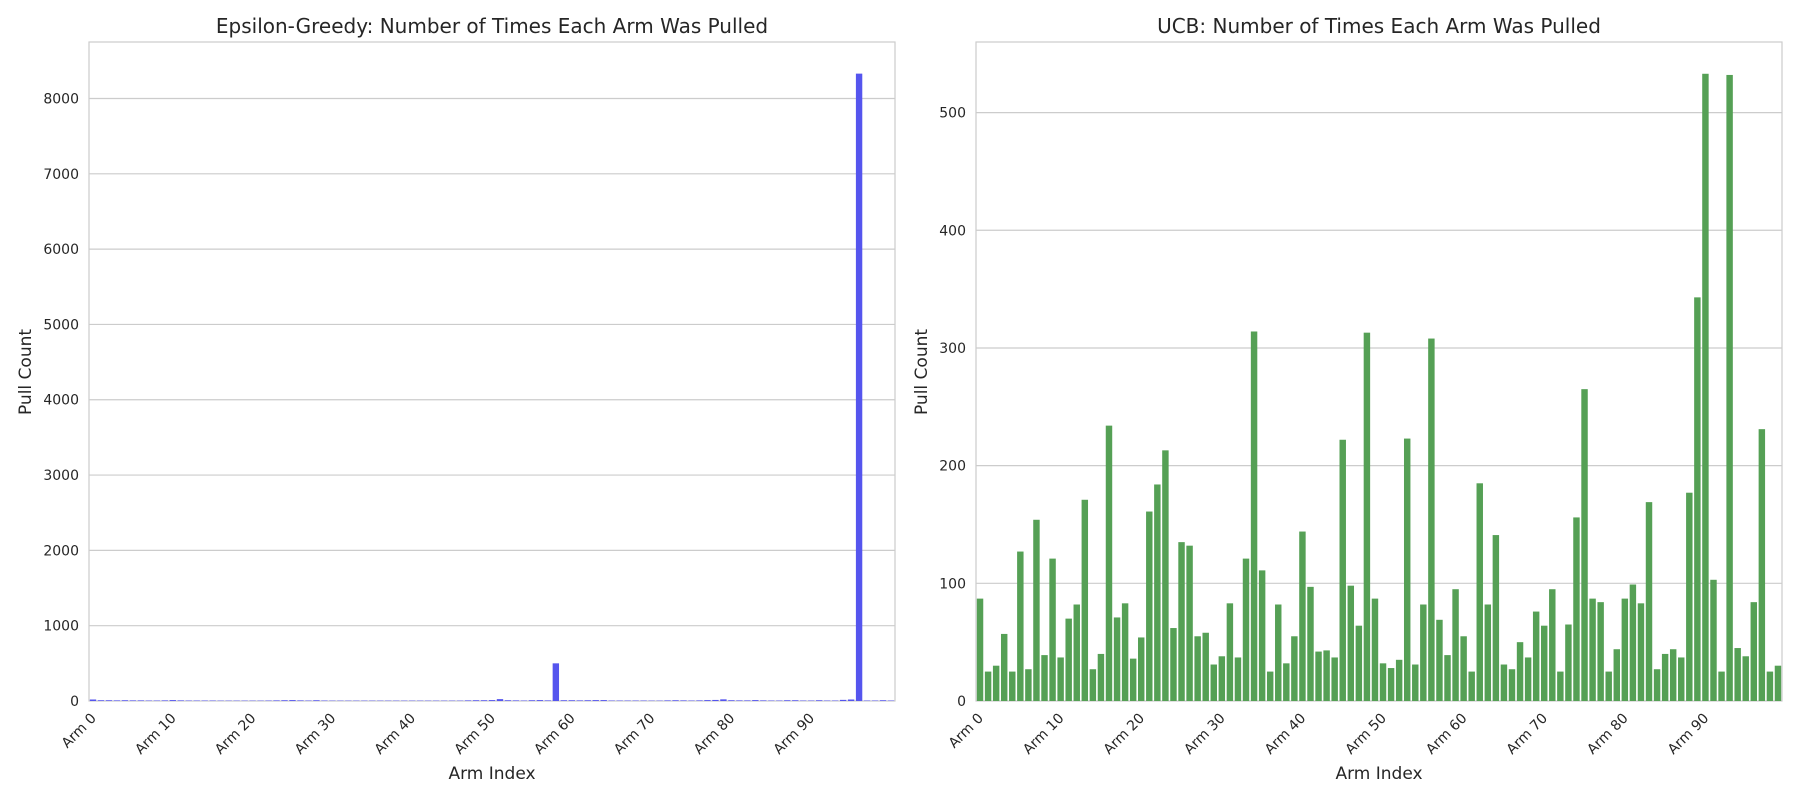 This screenshot has width=1800, height=800. I want to click on left-y-tick-label: 8000, so click(61, 99).